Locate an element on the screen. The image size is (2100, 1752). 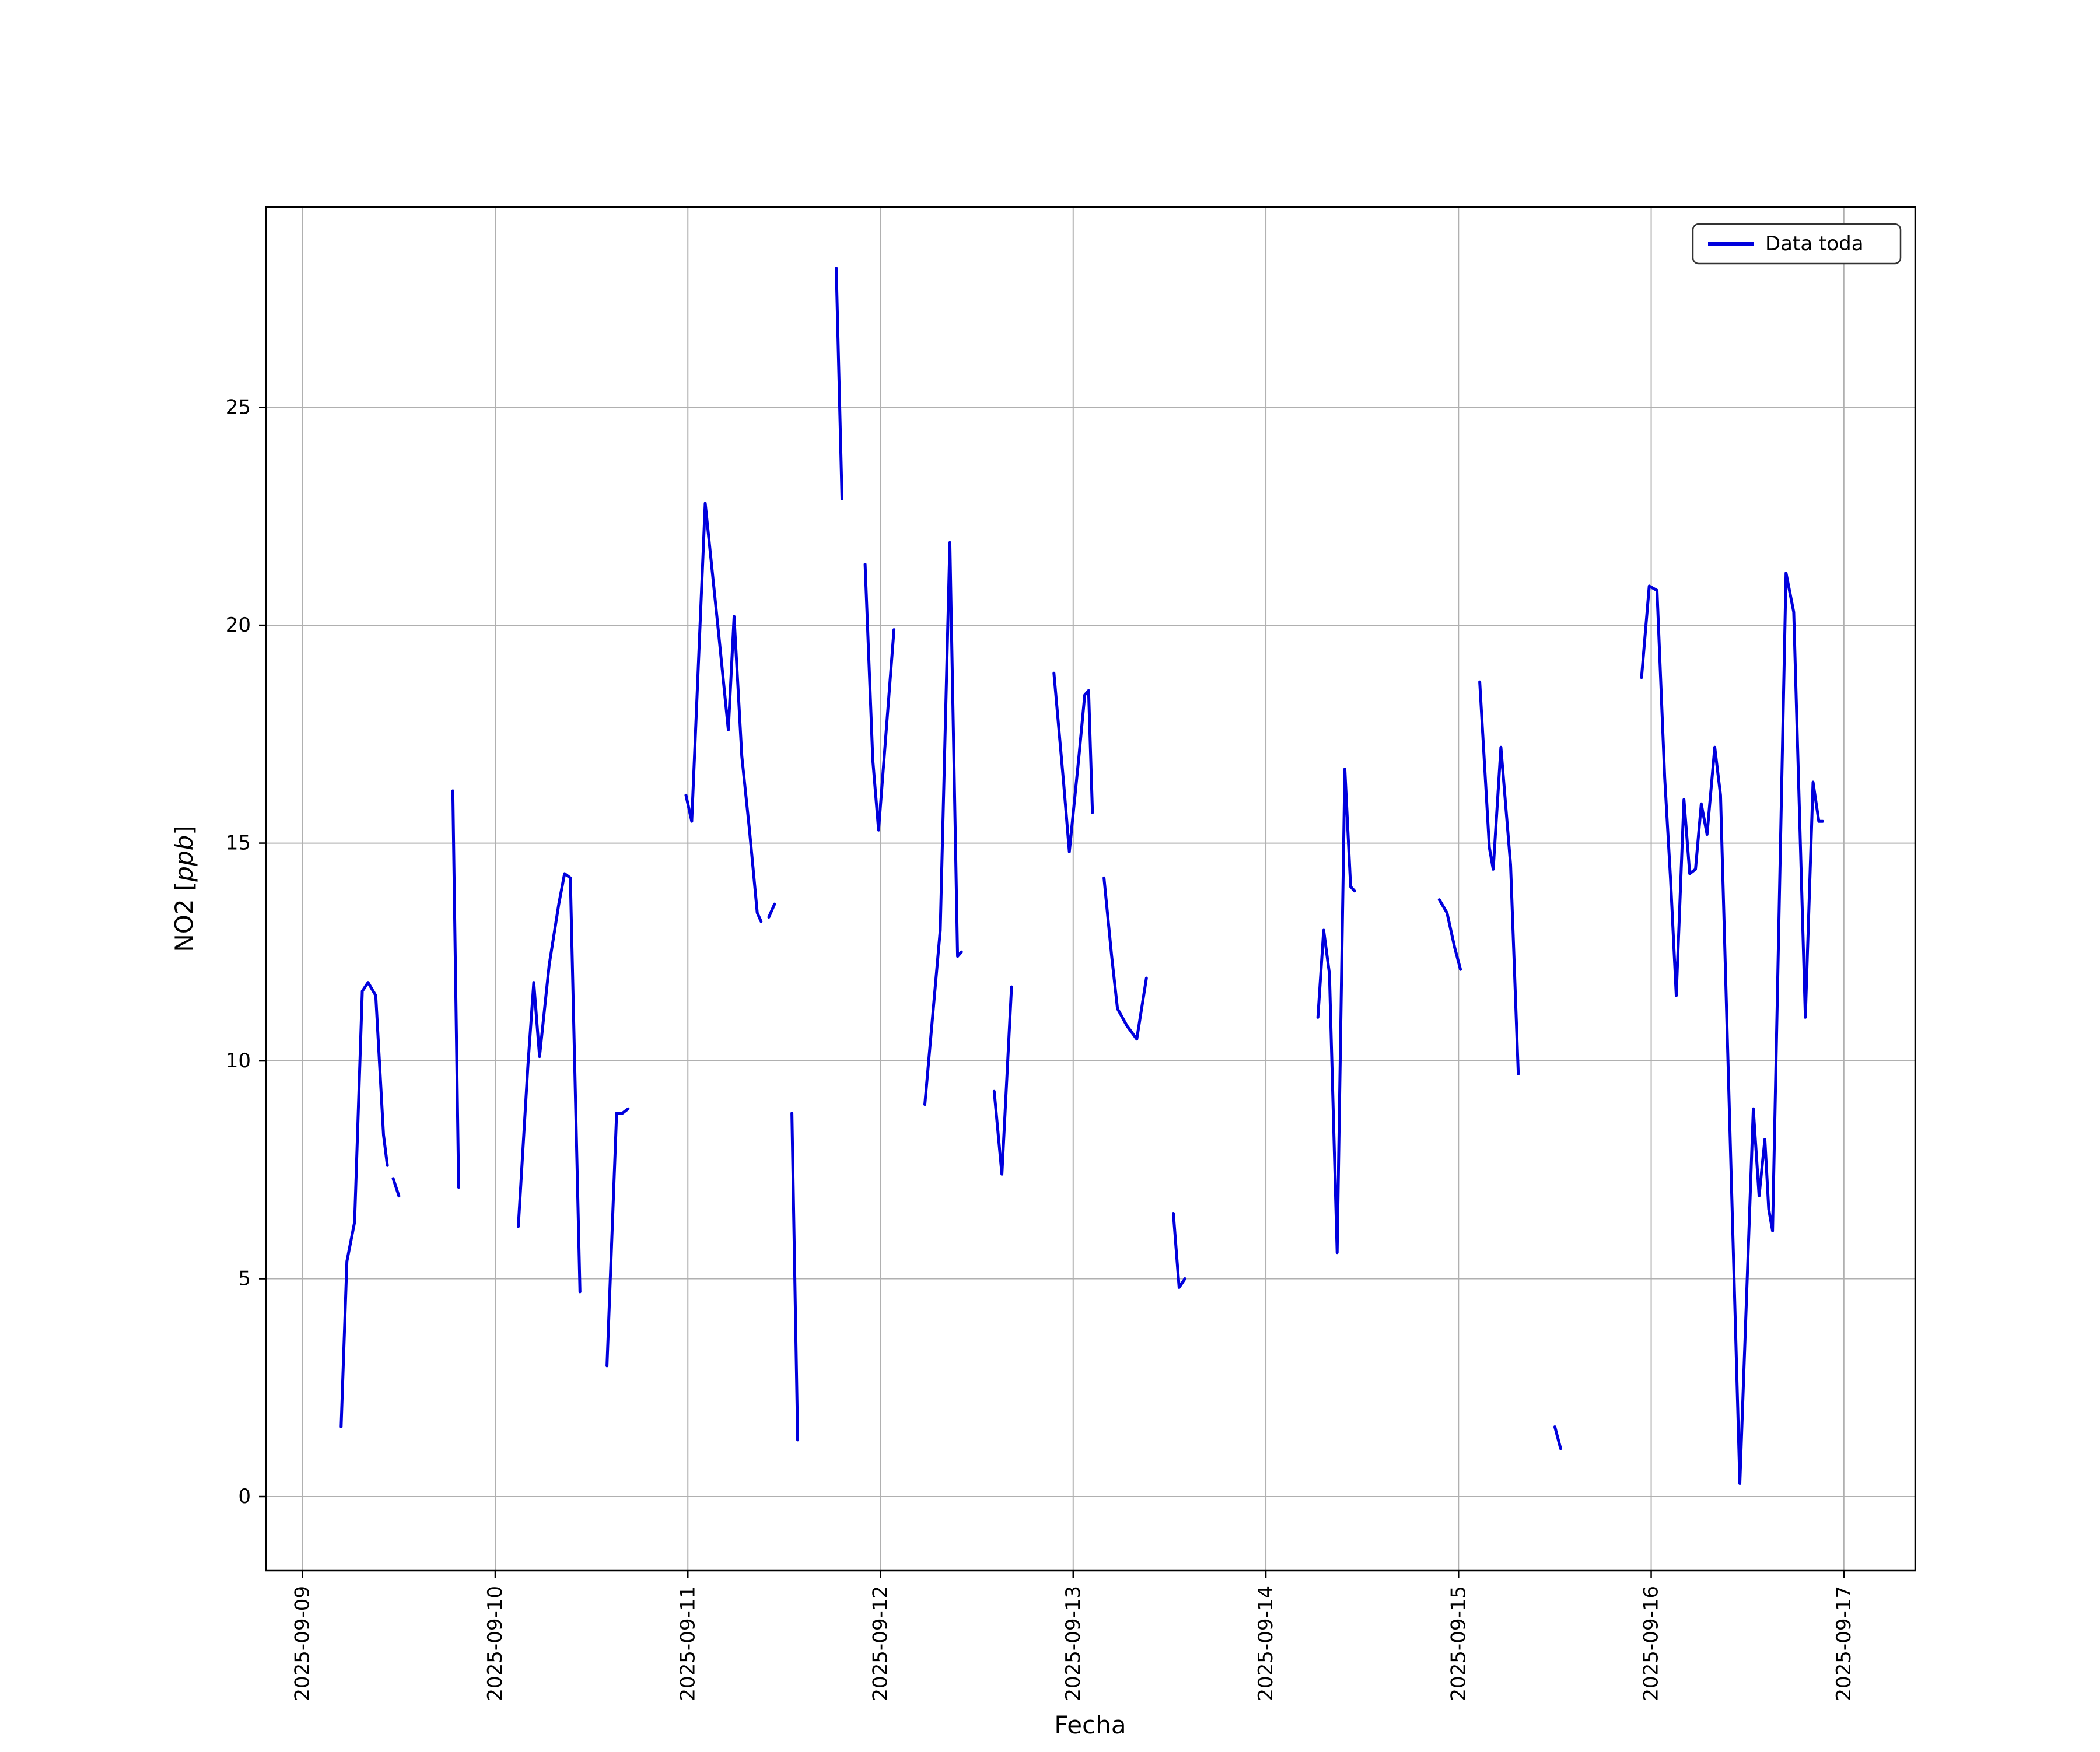
y-tick-label: 15 is located at coordinates (238, 843).